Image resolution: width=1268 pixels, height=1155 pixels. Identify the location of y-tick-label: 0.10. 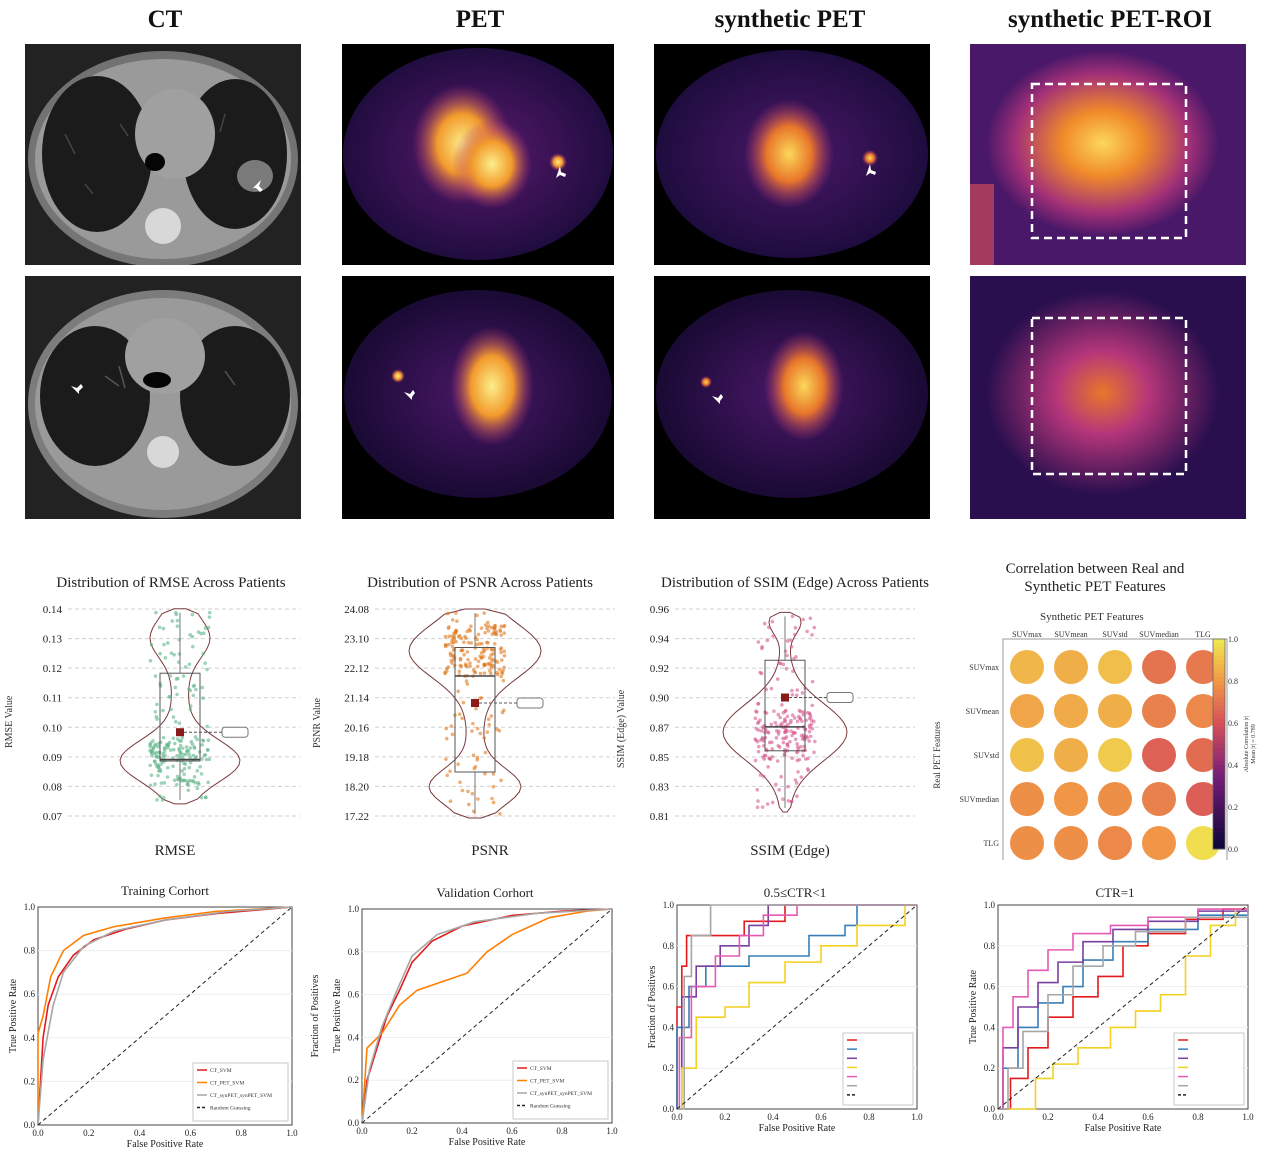
(53, 728).